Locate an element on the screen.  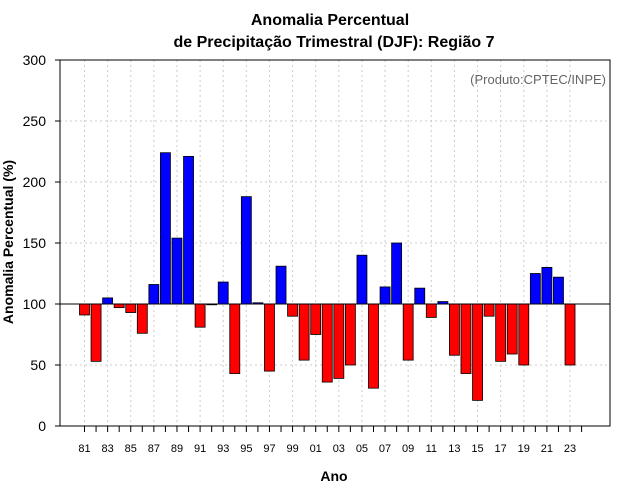
x-tick-label: 07 is located at coordinates (385, 449).